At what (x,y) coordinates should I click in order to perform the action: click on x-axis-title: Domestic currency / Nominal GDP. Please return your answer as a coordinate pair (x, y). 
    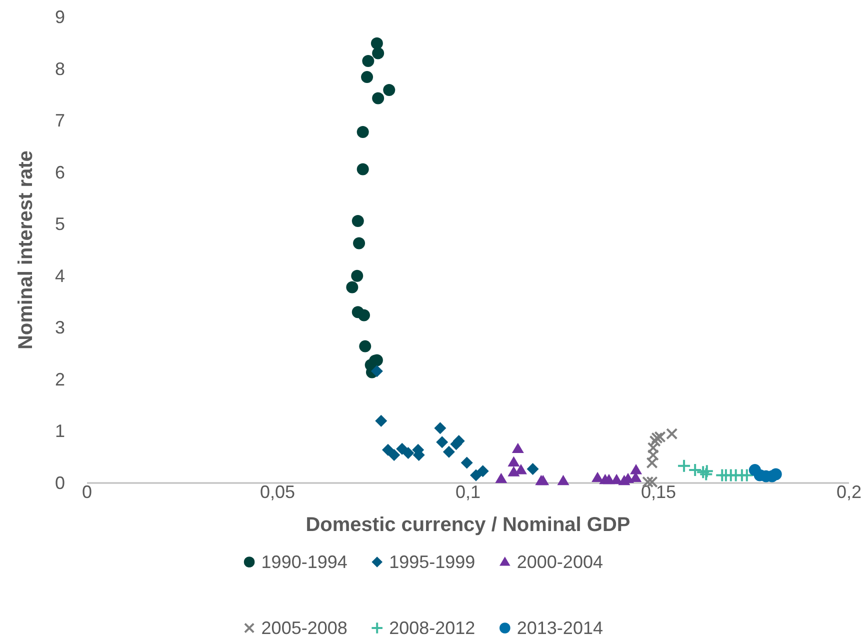
    Looking at the image, I should click on (468, 525).